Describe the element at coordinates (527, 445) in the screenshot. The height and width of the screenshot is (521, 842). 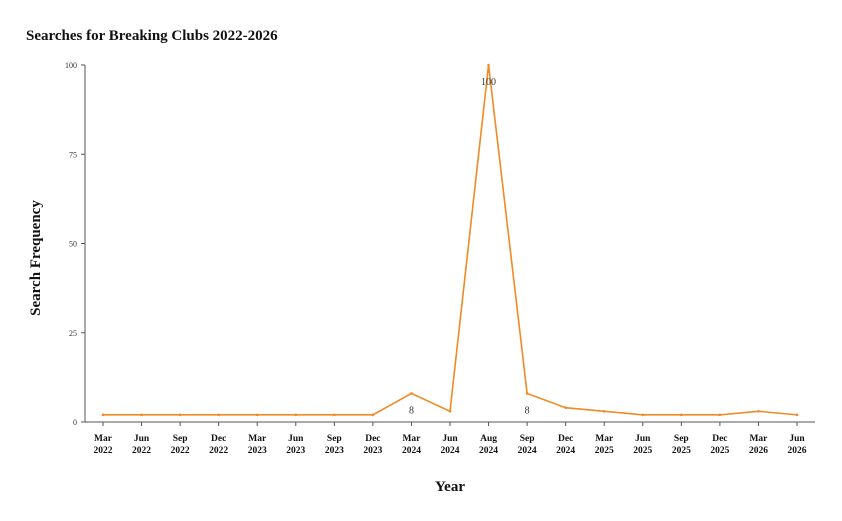
I see `x-tick-label: Sep 2024` at that location.